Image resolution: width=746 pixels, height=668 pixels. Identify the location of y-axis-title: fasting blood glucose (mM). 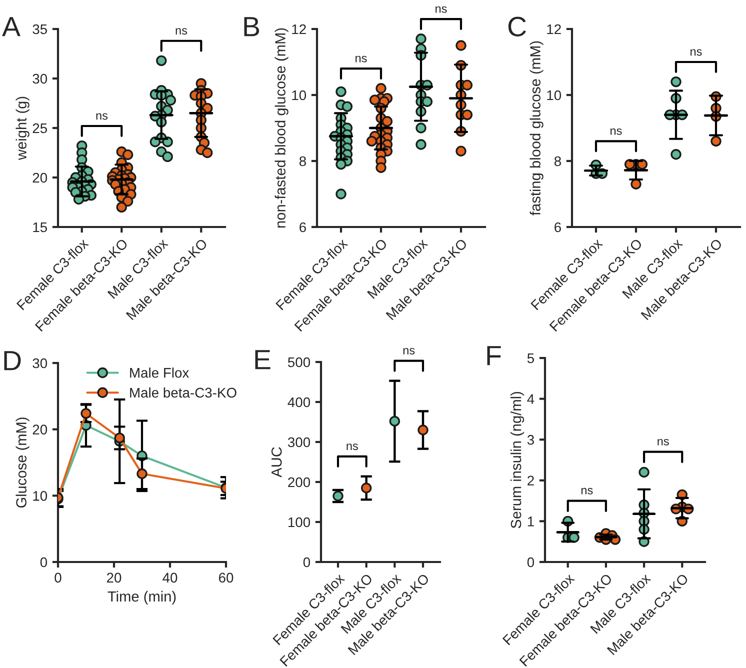
(537, 128).